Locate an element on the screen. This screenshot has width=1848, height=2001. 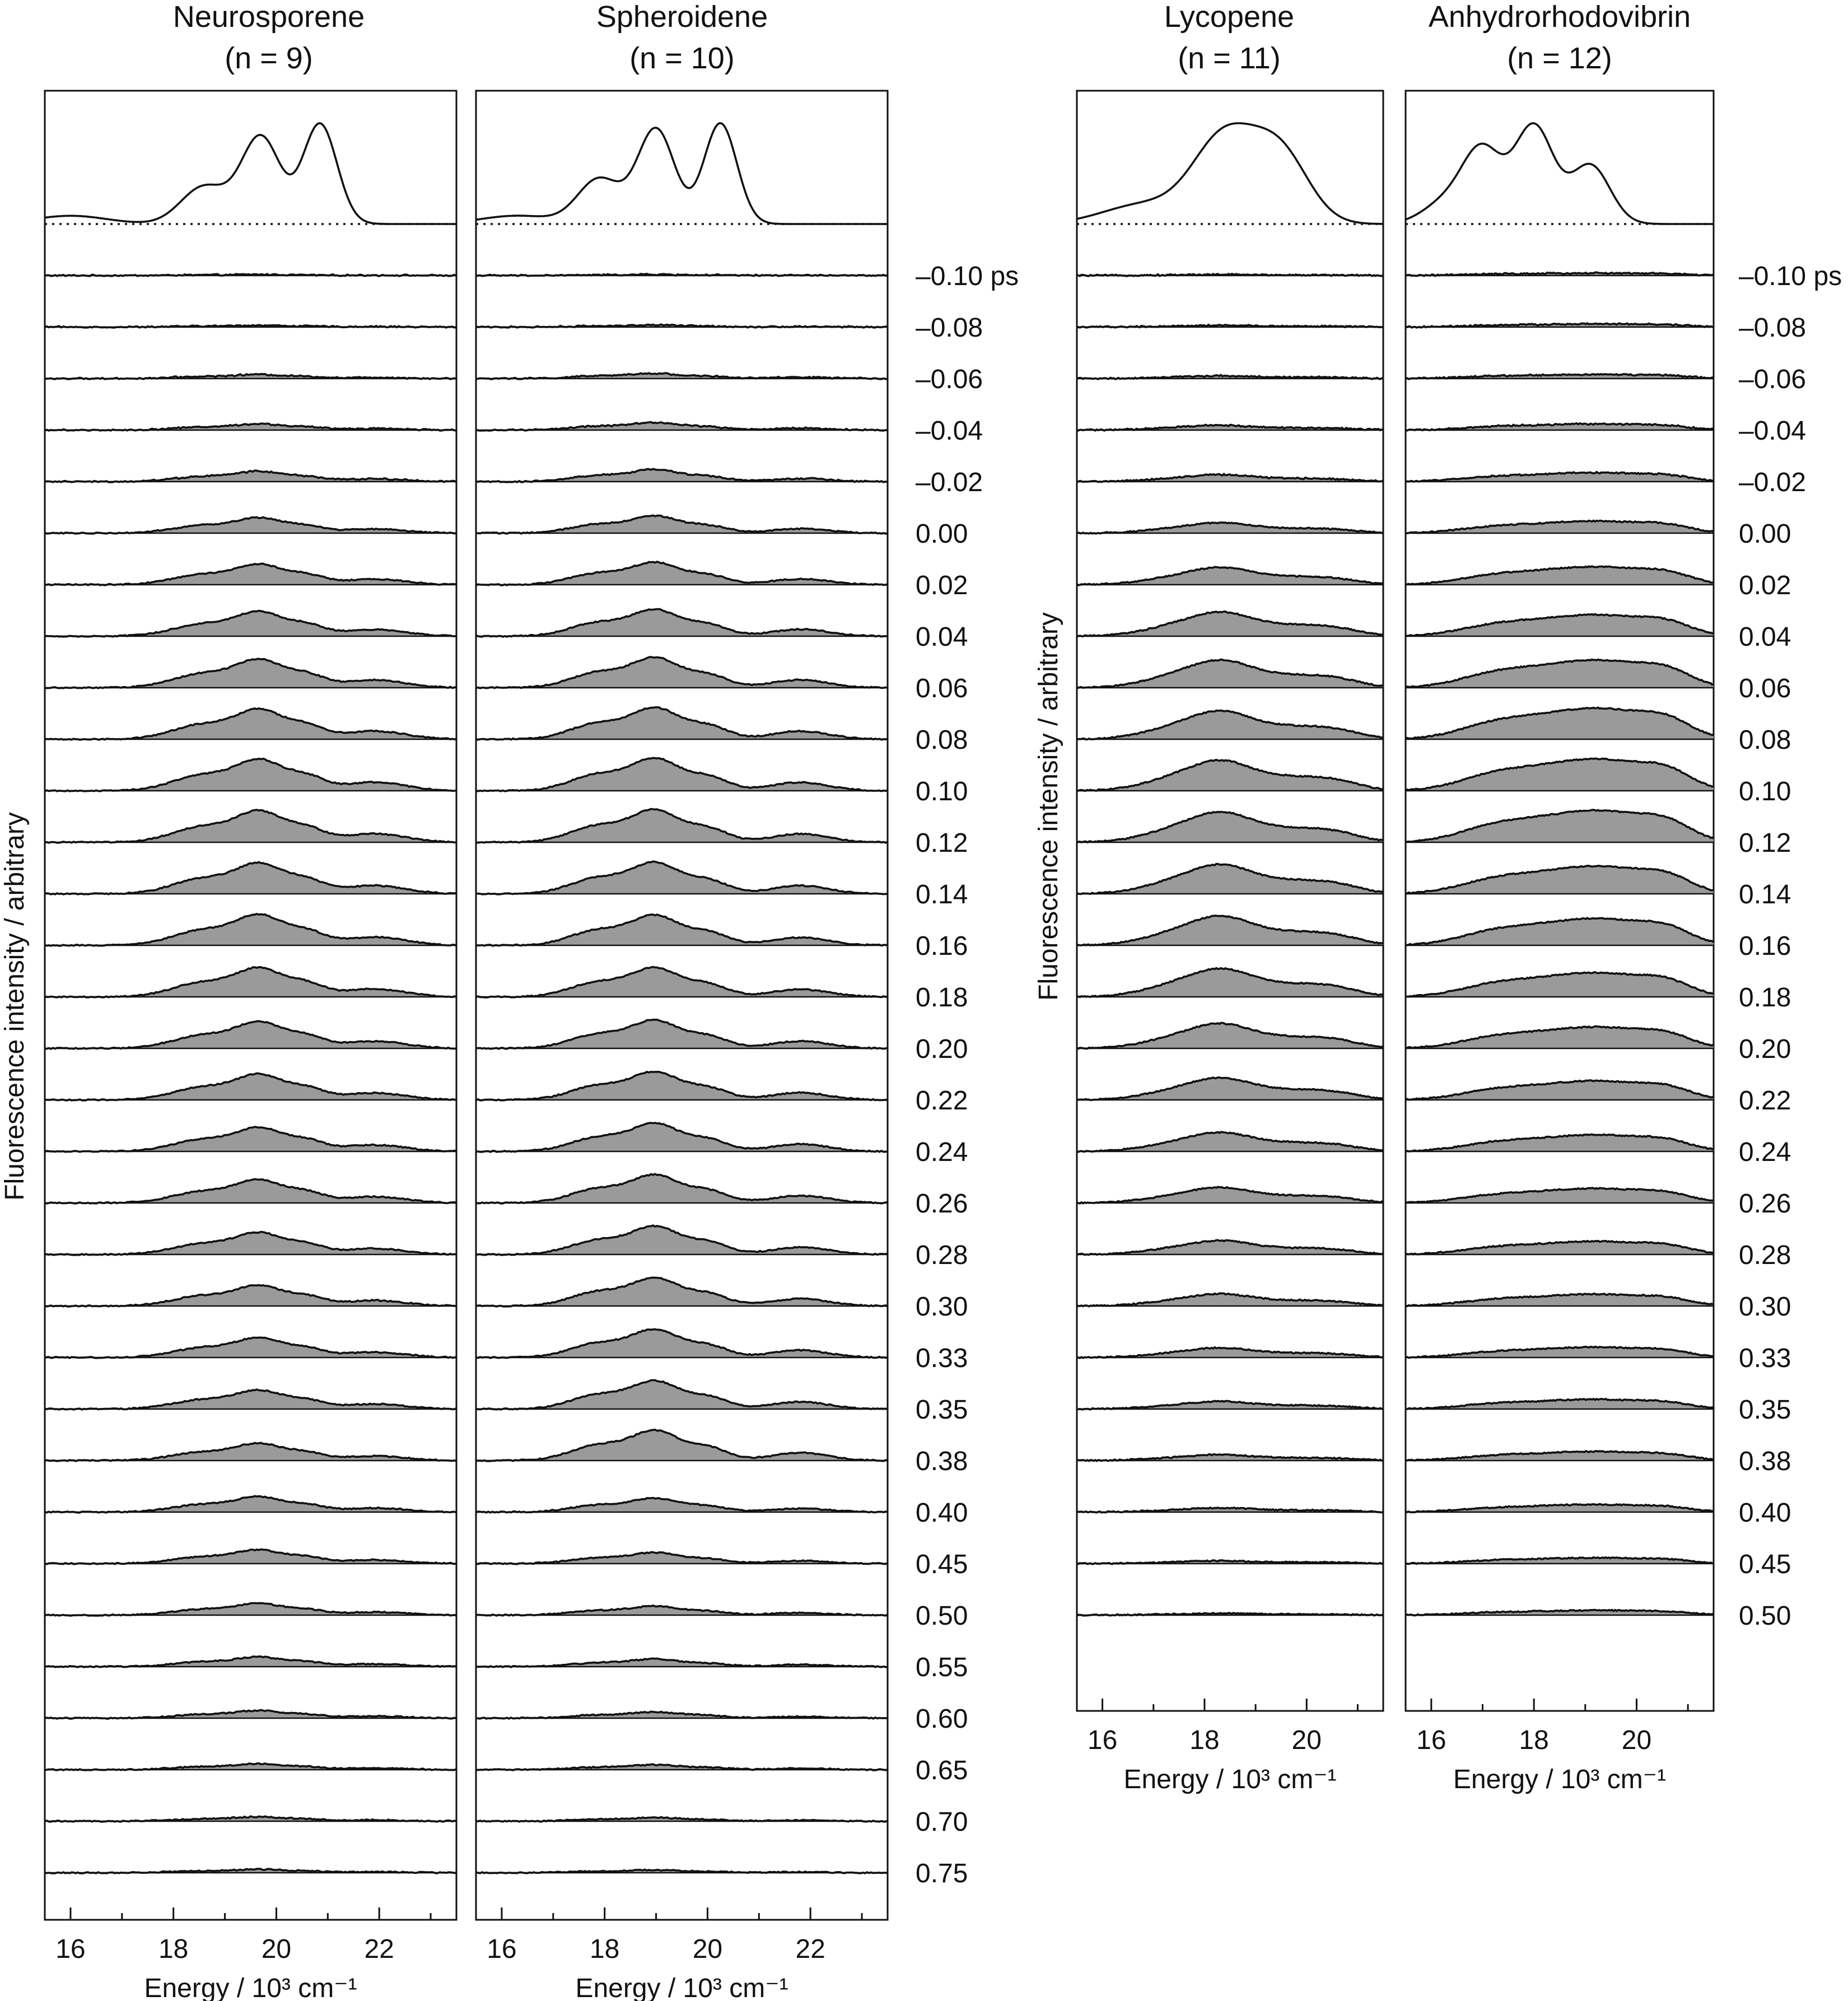
delay-label: 0.35 is located at coordinates (942, 1410).